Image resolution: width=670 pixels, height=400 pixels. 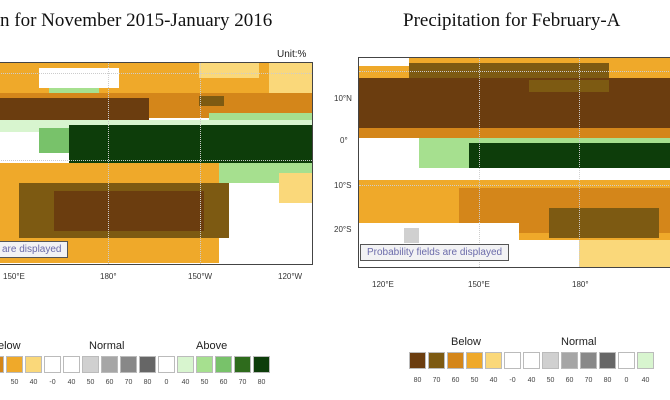 What do you see at coordinates (343, 185) in the screenshot?
I see `lat-tick: 10°S` at bounding box center [343, 185].